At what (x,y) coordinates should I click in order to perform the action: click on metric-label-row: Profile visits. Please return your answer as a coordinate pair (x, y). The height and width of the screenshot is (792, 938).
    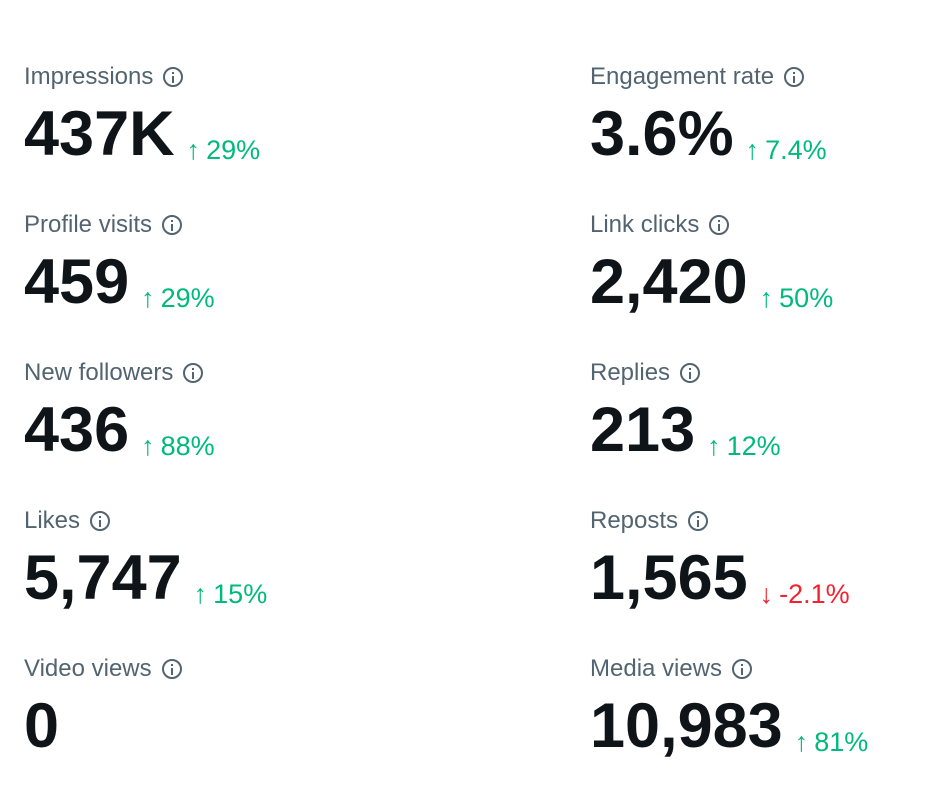
    Looking at the image, I should click on (294, 225).